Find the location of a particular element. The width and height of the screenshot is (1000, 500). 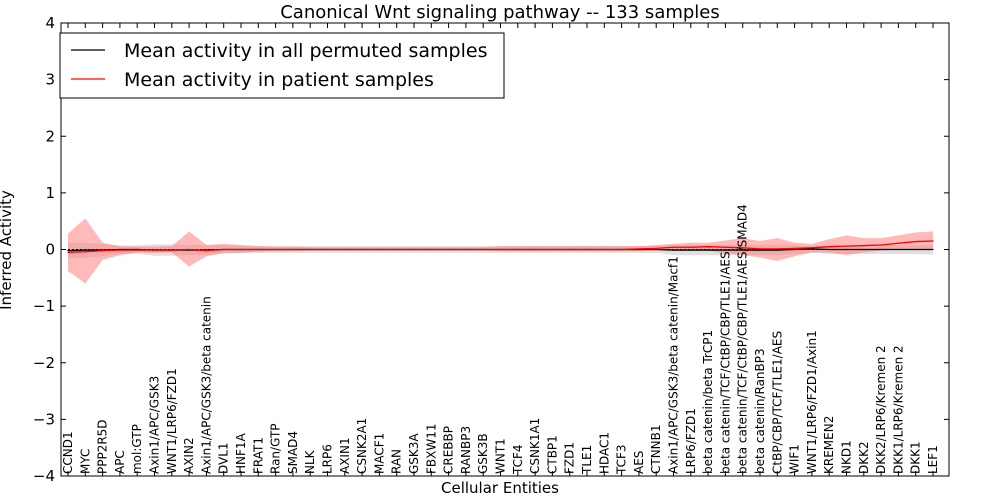

y-tick-label: 1 is located at coordinates (50, 193).